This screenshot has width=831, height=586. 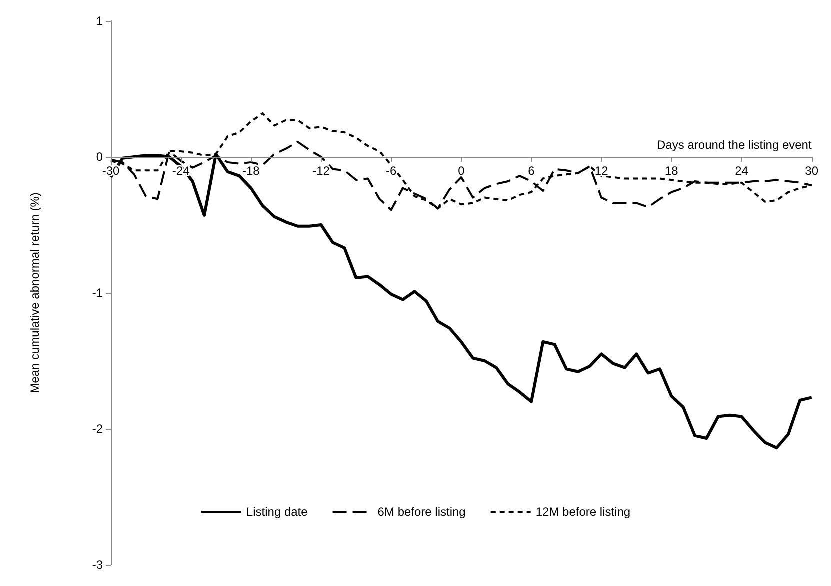 What do you see at coordinates (35, 293) in the screenshot?
I see `y-axis-title: Mean cumulative abnormal return (%)` at bounding box center [35, 293].